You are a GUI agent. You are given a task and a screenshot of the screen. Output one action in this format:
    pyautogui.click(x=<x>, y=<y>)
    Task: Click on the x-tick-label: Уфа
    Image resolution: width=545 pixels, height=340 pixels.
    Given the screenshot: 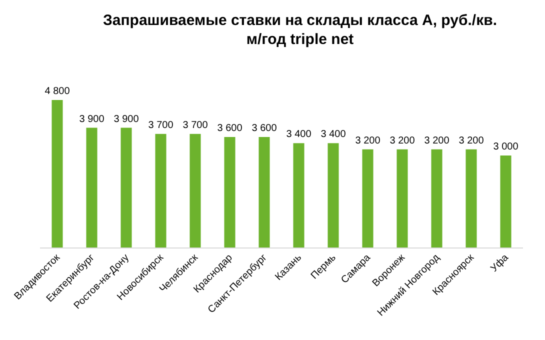 What is the action you would take?
    pyautogui.click(x=500, y=263)
    